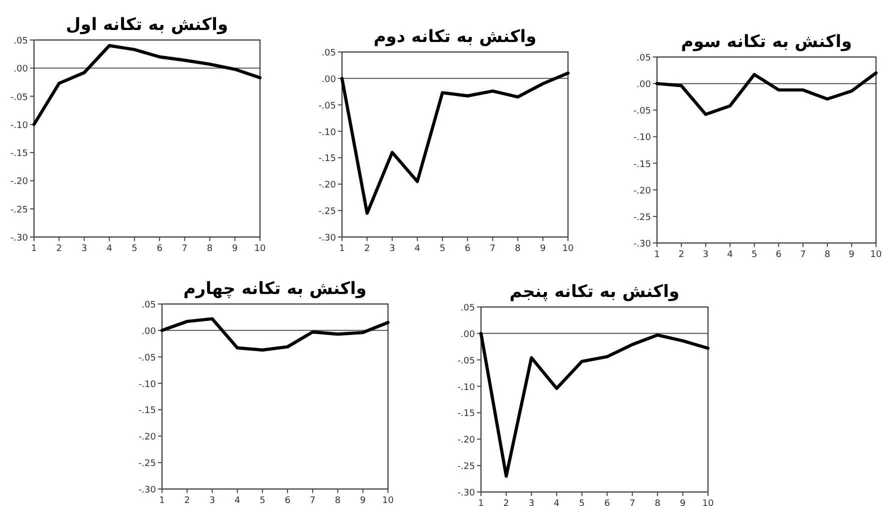 The width and height of the screenshot is (884, 506). Describe the element at coordinates (766, 42) in the screenshot. I see `chart-title: واکنش به تکانه سوم` at that location.